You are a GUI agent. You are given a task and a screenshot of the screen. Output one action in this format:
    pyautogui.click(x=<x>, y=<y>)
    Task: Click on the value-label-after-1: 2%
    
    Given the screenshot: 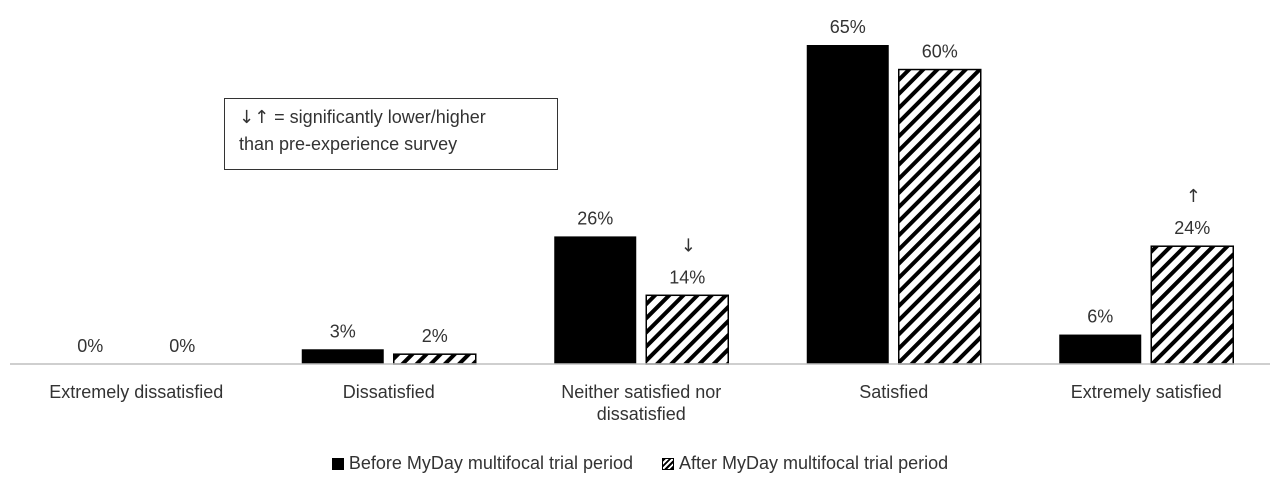 What is the action you would take?
    pyautogui.click(x=435, y=336)
    